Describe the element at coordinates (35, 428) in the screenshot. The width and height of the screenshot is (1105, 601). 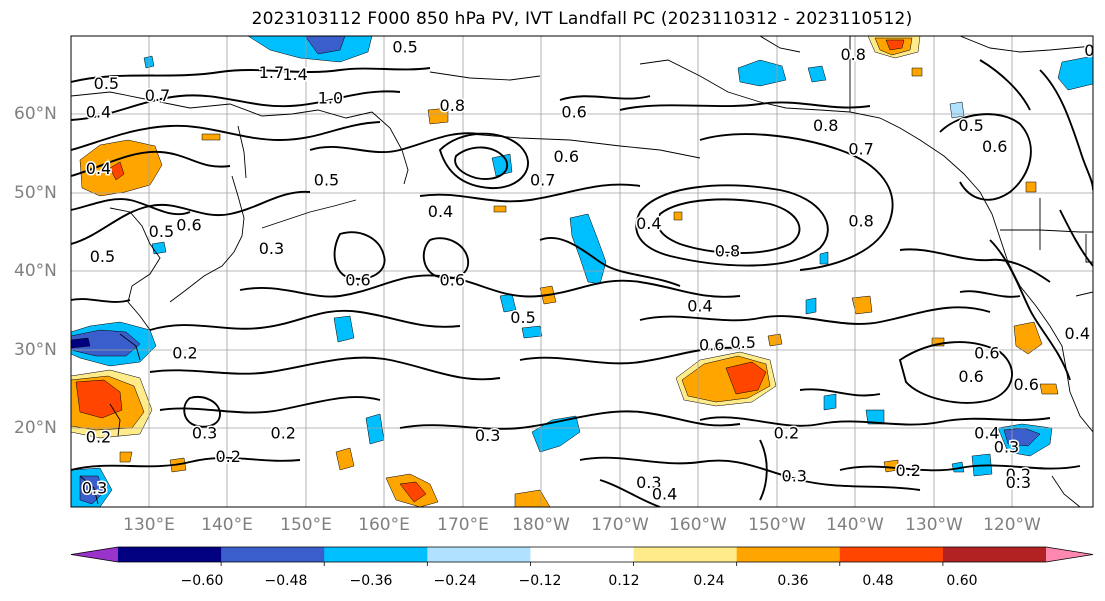
I see `lat-label-20n: 20°N` at that location.